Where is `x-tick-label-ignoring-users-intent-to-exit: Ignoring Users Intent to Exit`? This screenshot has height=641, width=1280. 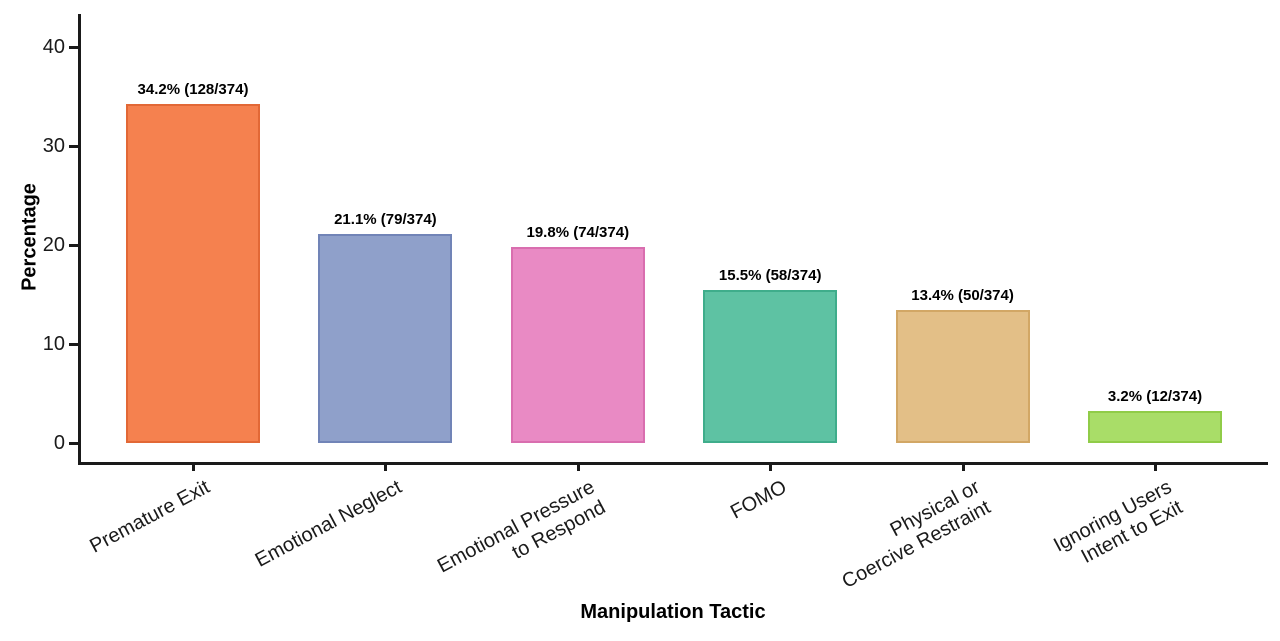
x-tick-label-ignoring-users-intent-to-exit: Ignoring Users Intent to Exit is located at coordinates (1118, 522).